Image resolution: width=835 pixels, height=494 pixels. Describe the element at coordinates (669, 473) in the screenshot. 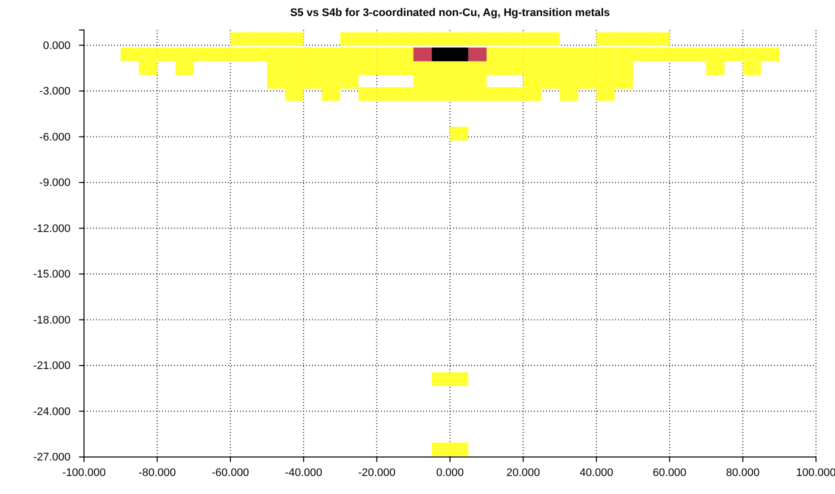

I see `x-tick-label: 60.000` at that location.